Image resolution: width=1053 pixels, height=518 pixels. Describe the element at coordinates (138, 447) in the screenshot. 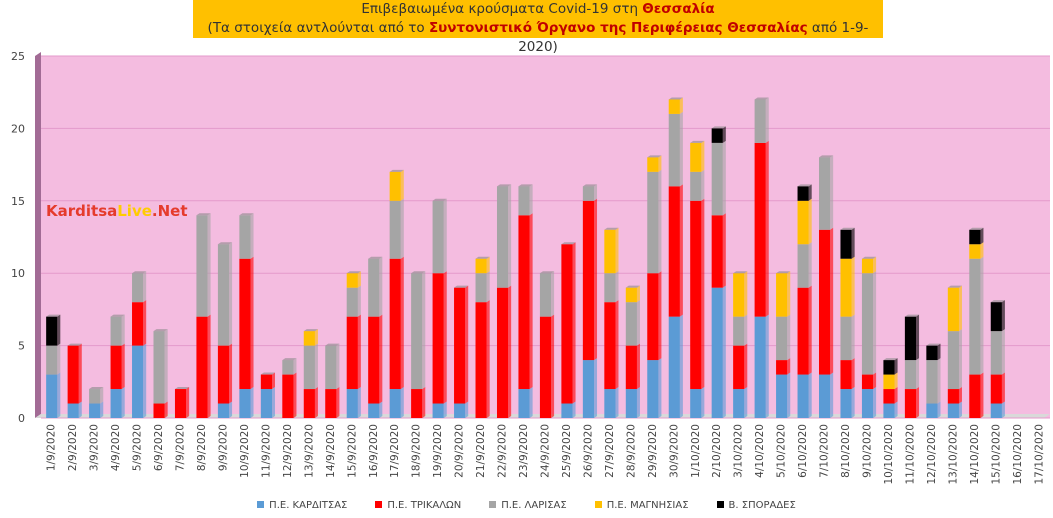

I see `x-tick-label: 5/9/2020` at that location.